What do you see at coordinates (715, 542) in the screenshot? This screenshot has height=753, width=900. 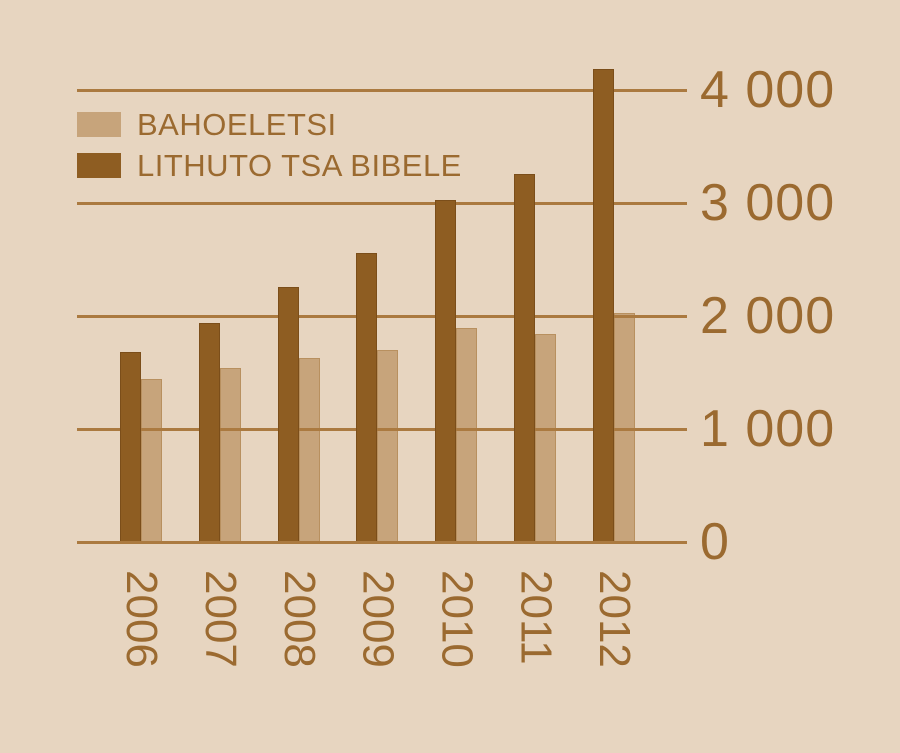 I see `y-tick-label-0: 0` at bounding box center [715, 542].